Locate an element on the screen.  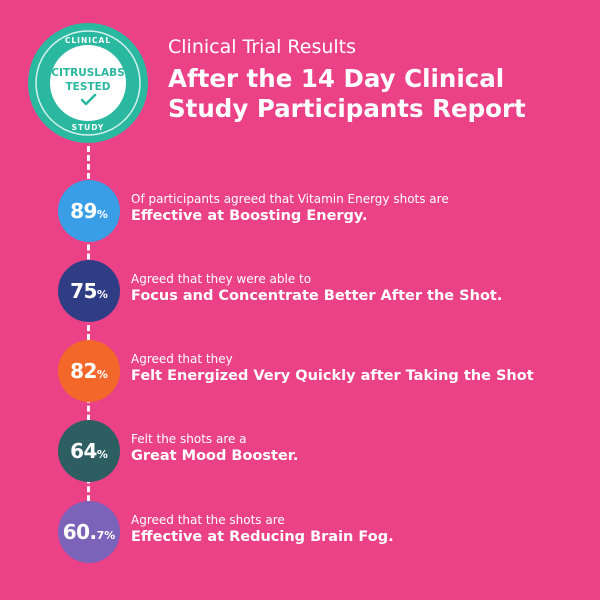
badge-center is located at coordinates (88, 83).